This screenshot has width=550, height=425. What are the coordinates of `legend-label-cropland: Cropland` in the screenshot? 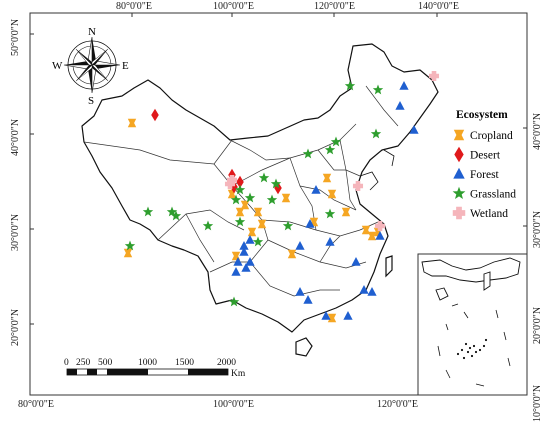 It's located at (491, 136).